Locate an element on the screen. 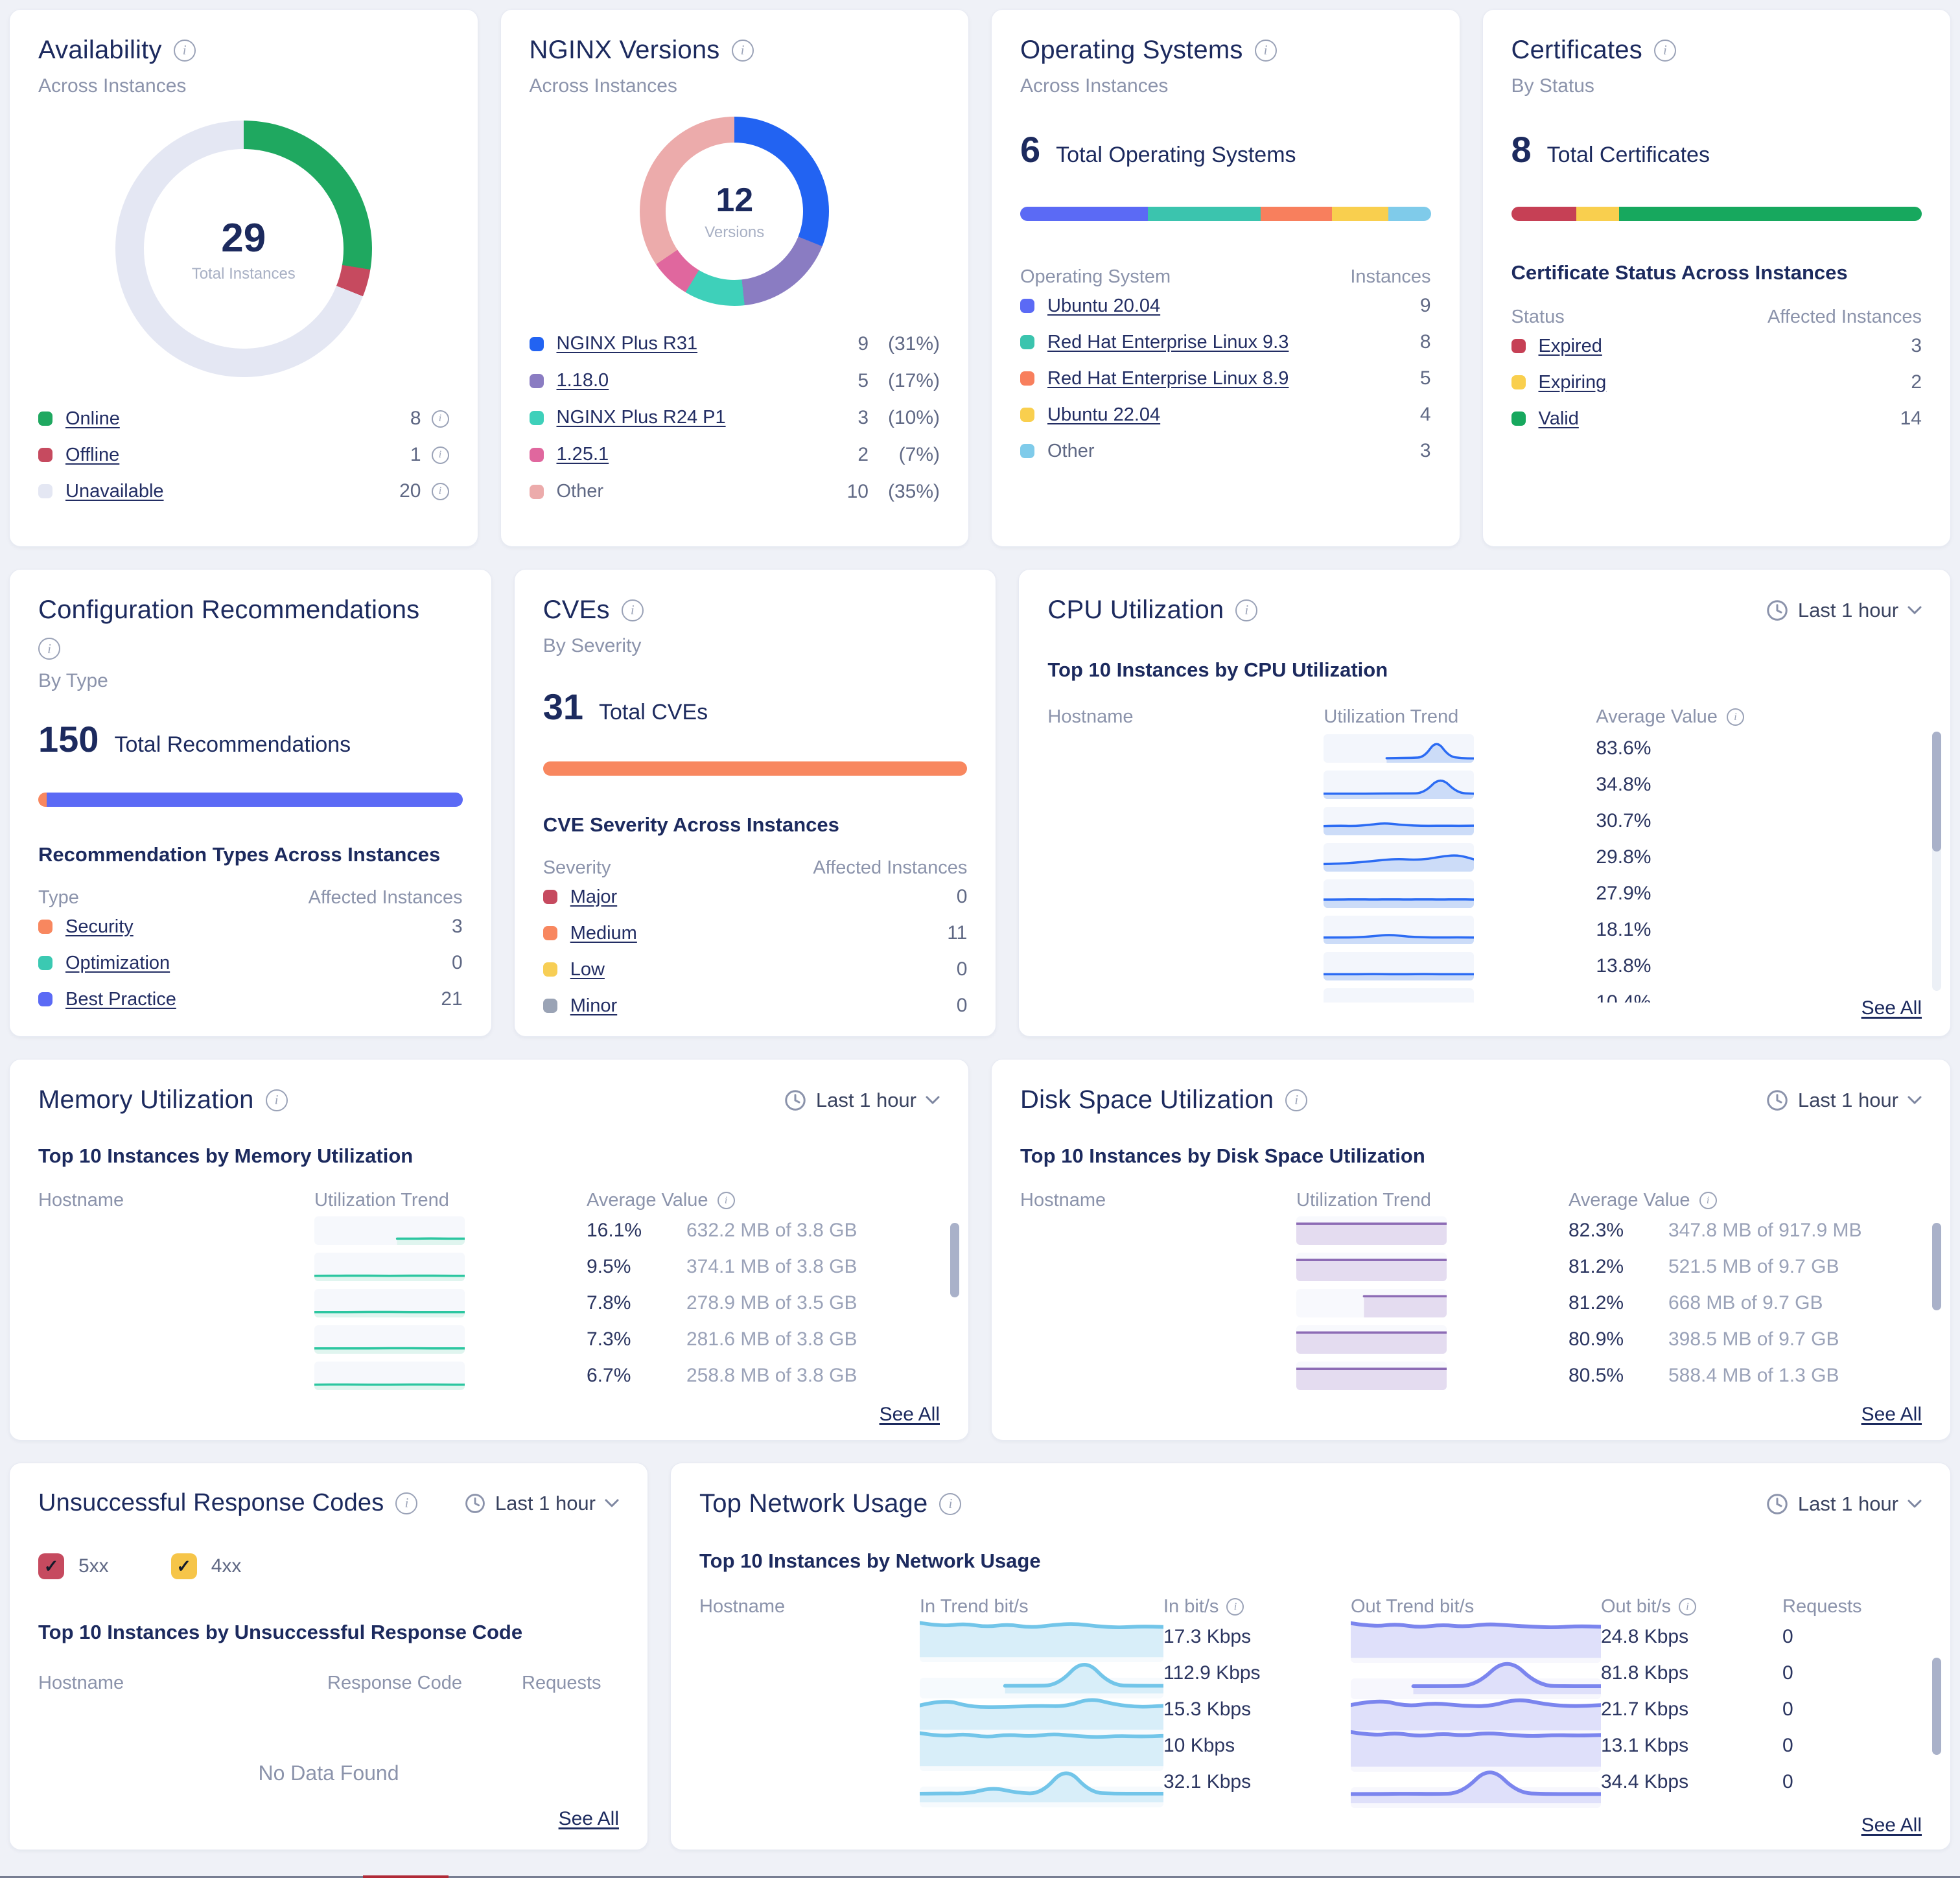 This screenshot has width=1960, height=1878. minor-link: Minor is located at coordinates (594, 1005).